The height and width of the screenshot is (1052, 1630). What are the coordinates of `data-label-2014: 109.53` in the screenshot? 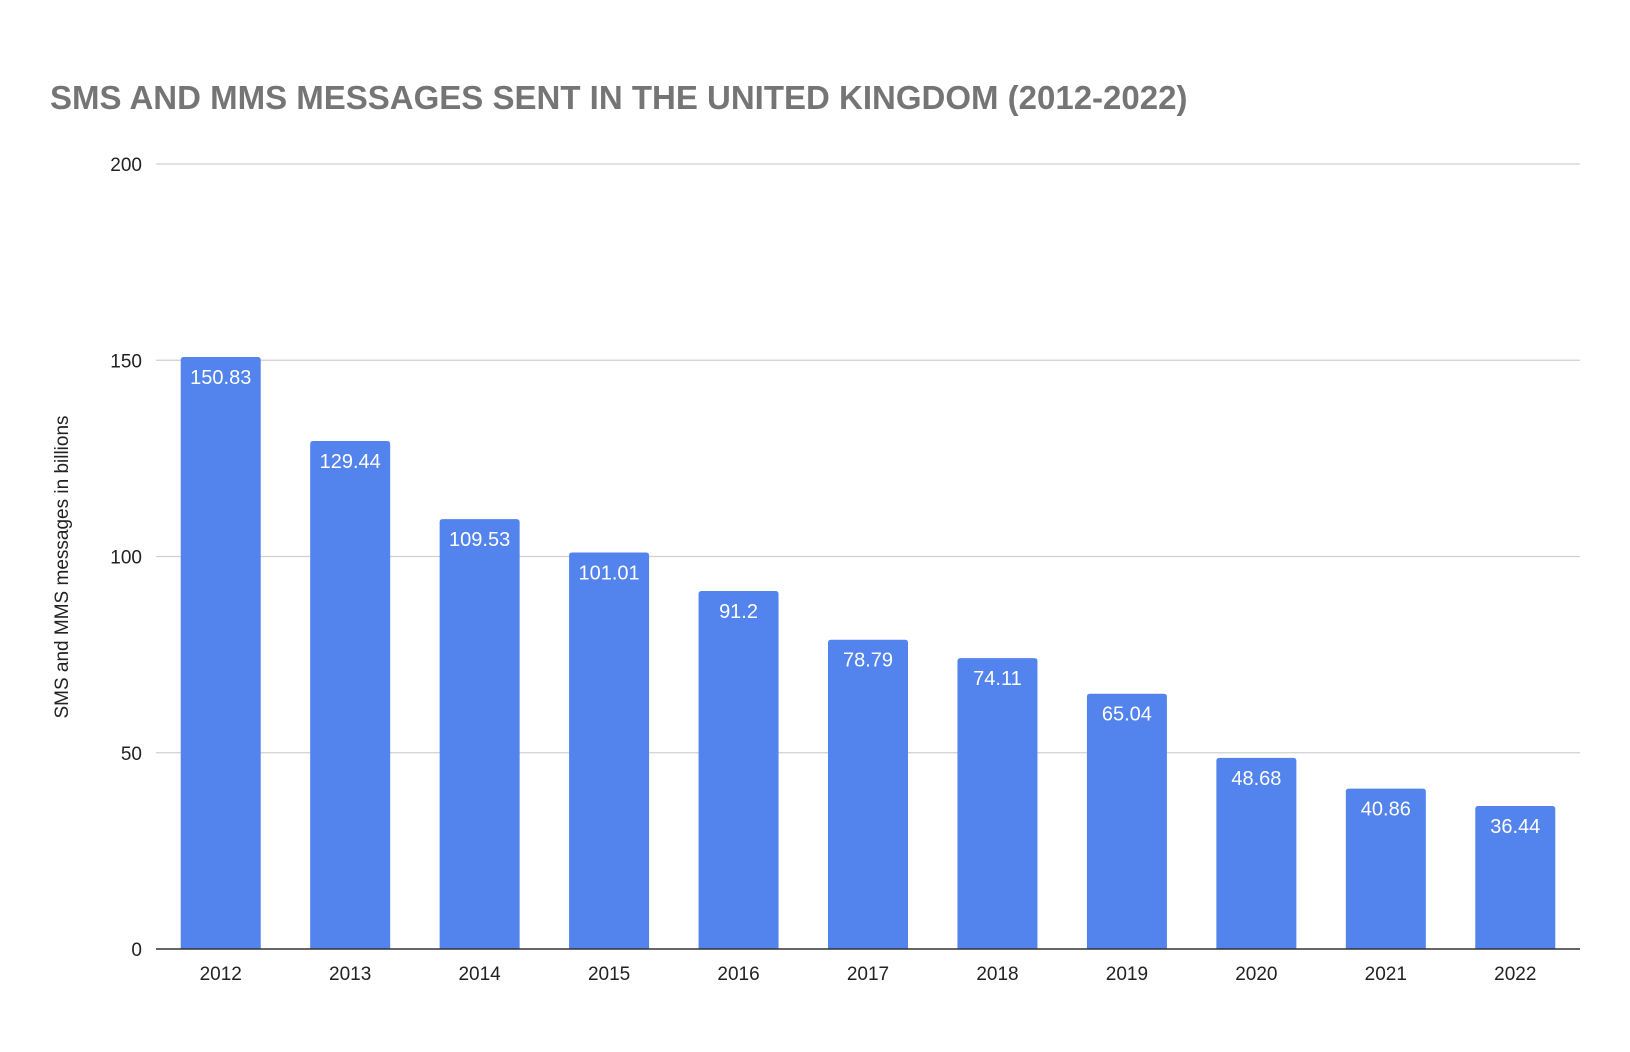 It's located at (479, 540).